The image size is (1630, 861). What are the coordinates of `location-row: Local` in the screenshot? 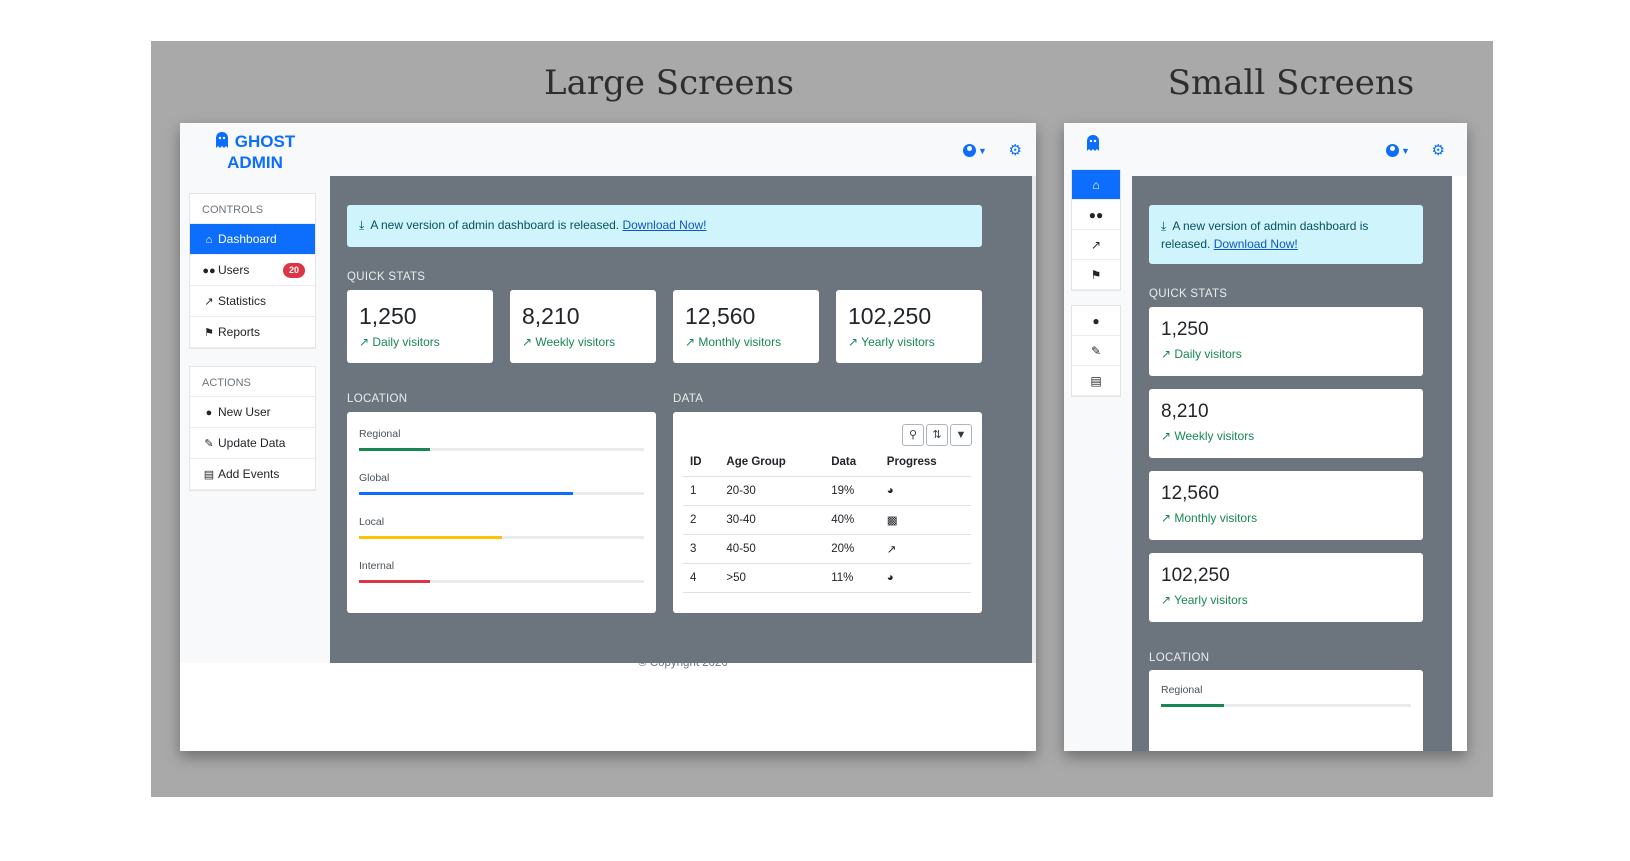 It's located at (501, 527).